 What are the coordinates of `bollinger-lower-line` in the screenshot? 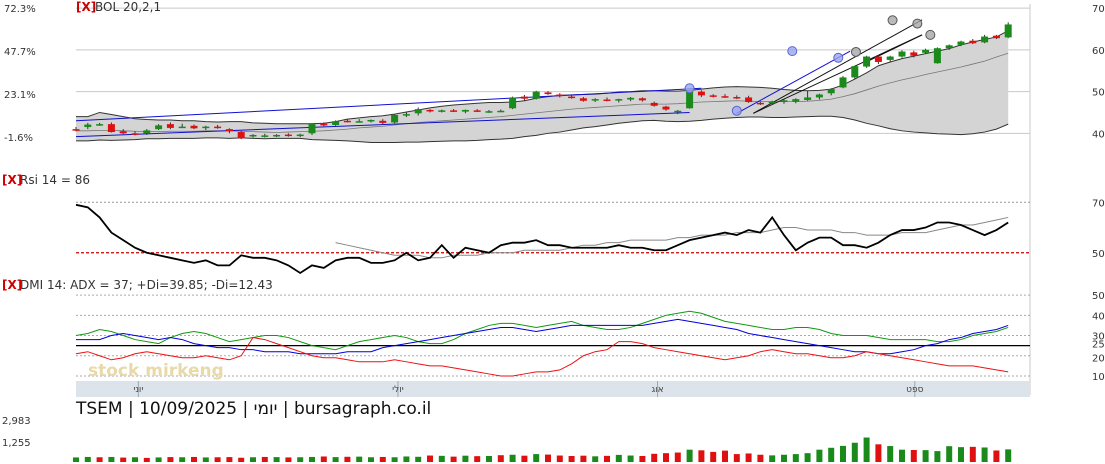 It's located at (542, 129).